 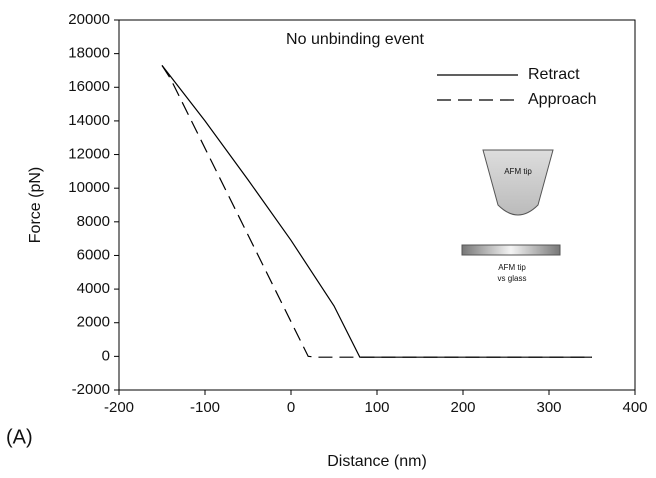 I want to click on annotation: No unbinding event, so click(x=355, y=39).